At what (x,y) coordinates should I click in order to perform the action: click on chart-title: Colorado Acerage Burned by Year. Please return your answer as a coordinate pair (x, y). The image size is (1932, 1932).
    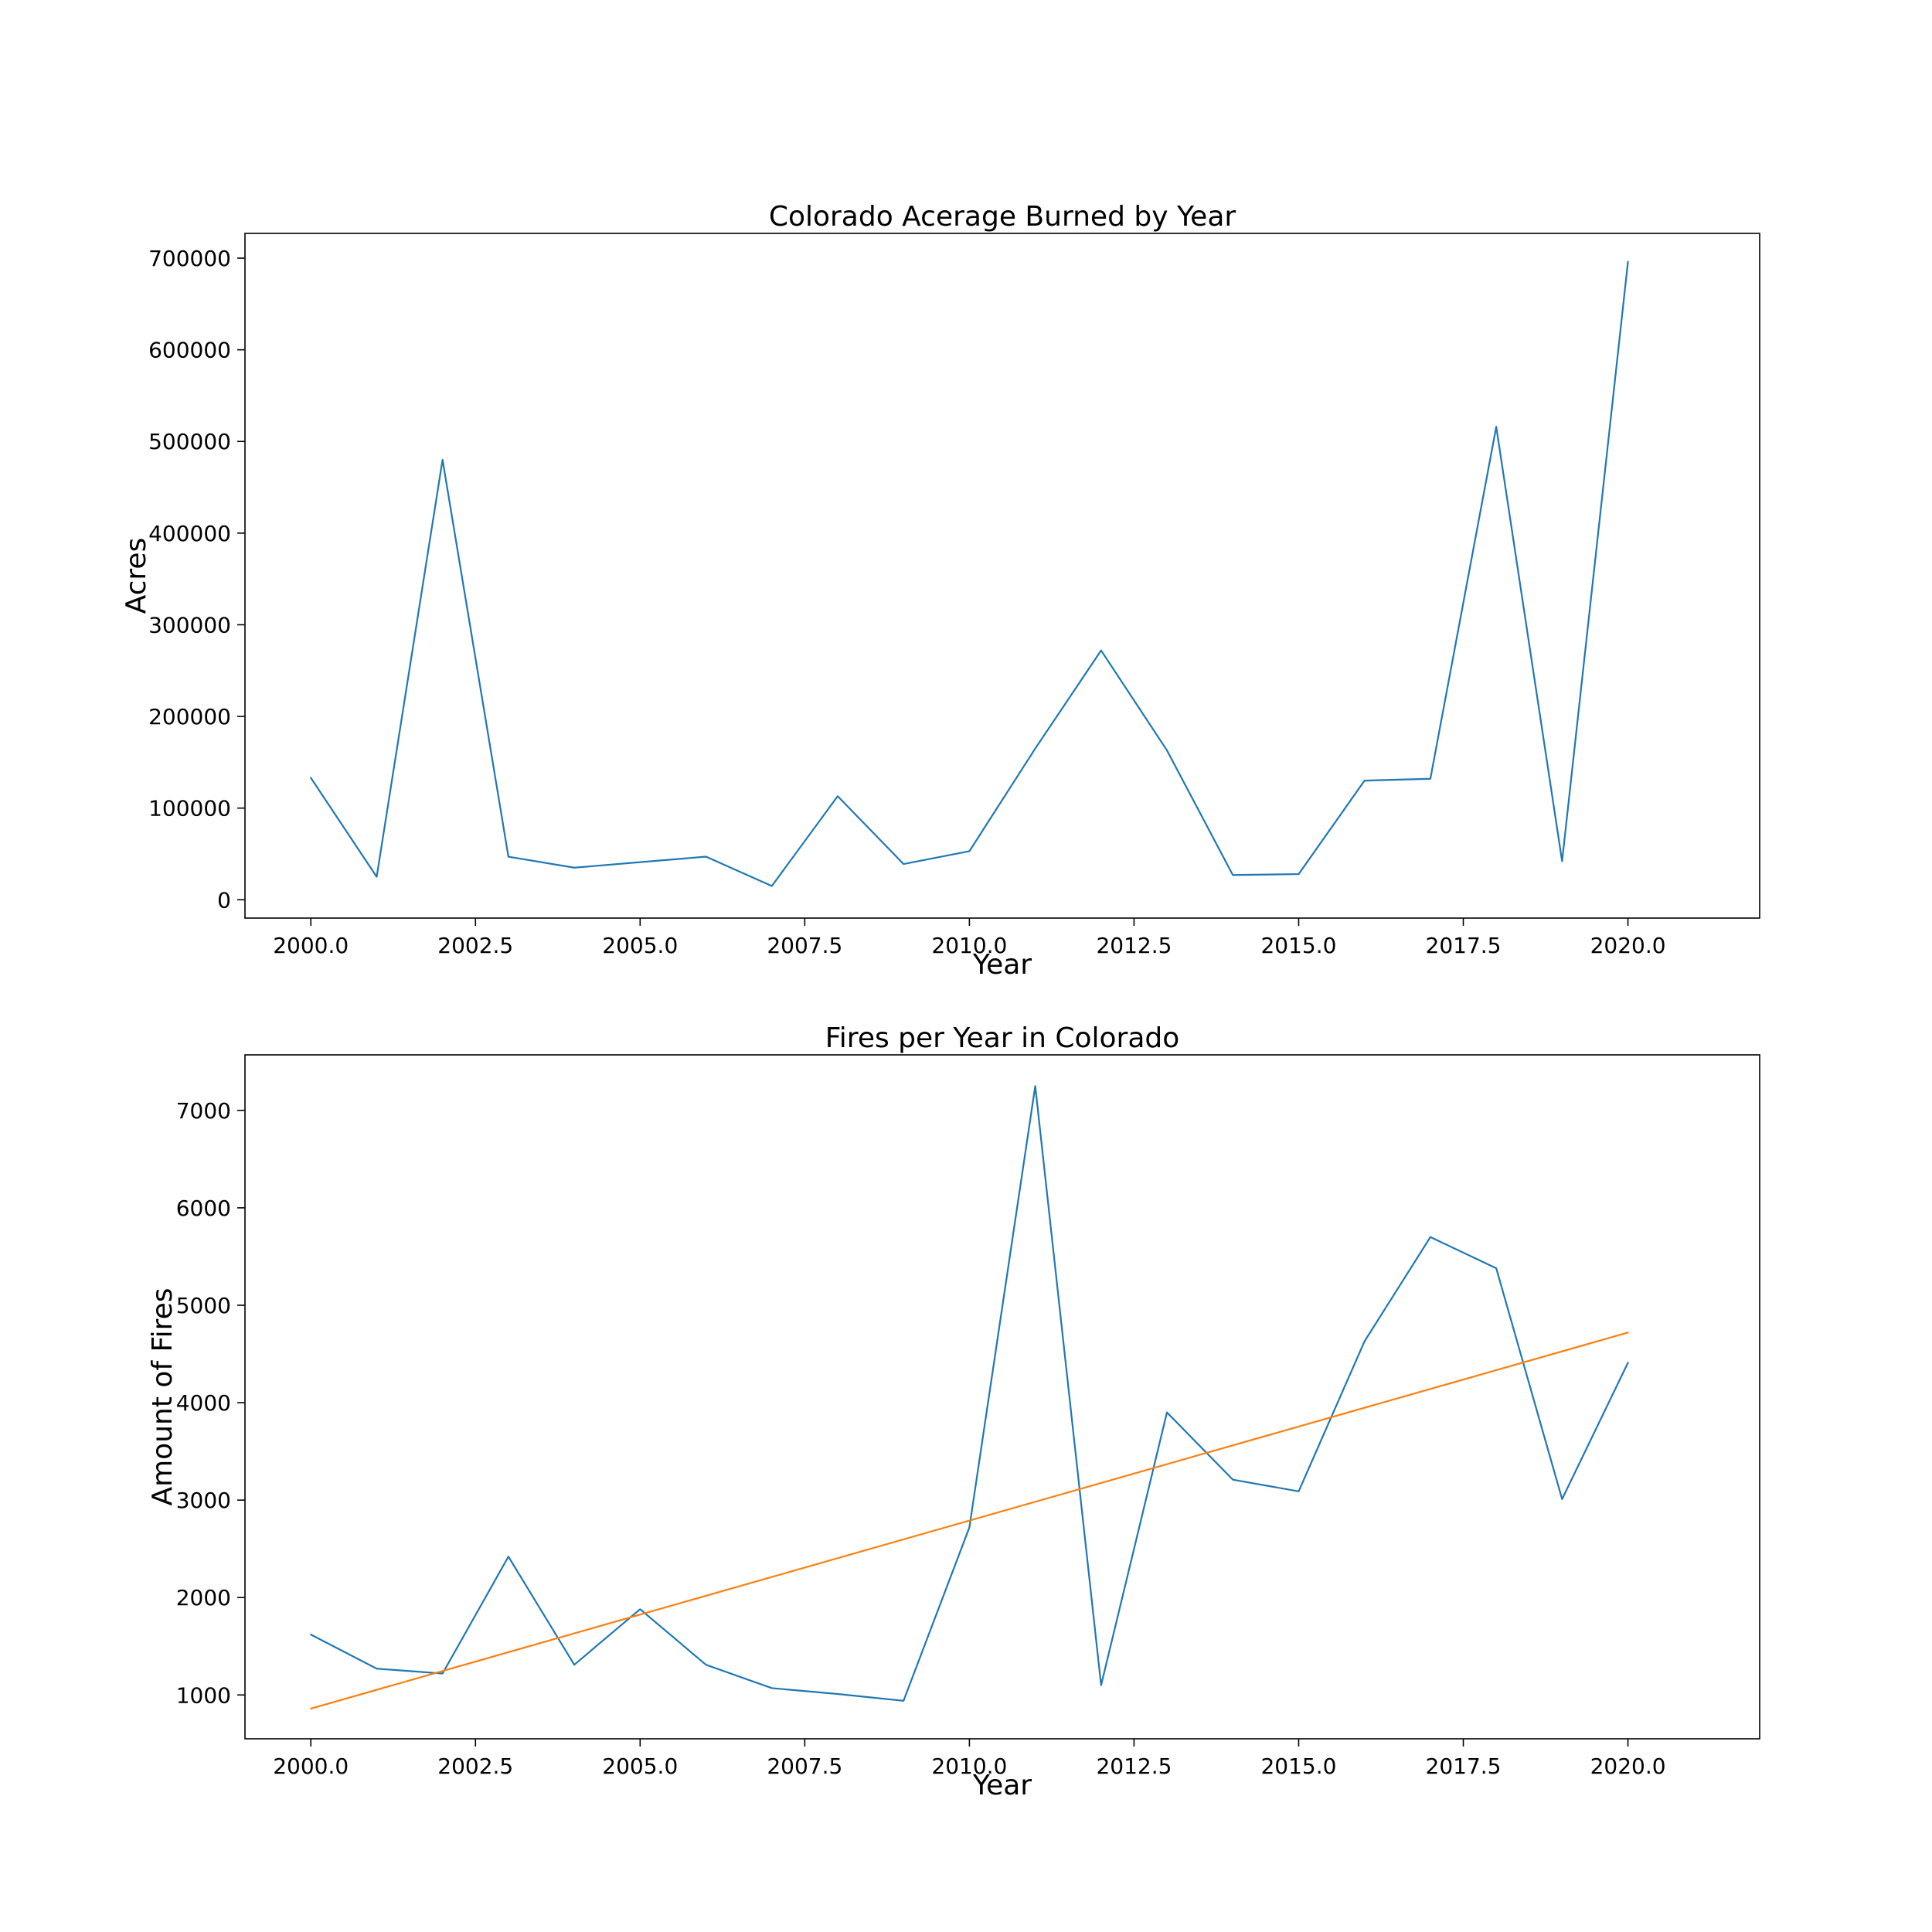
    Looking at the image, I should click on (1003, 217).